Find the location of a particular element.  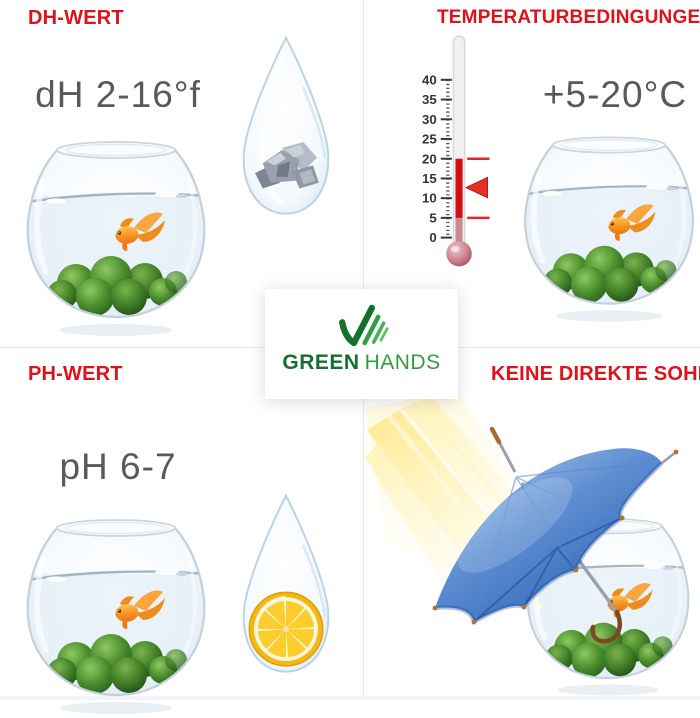

svg-text: 20 is located at coordinates (429, 158).